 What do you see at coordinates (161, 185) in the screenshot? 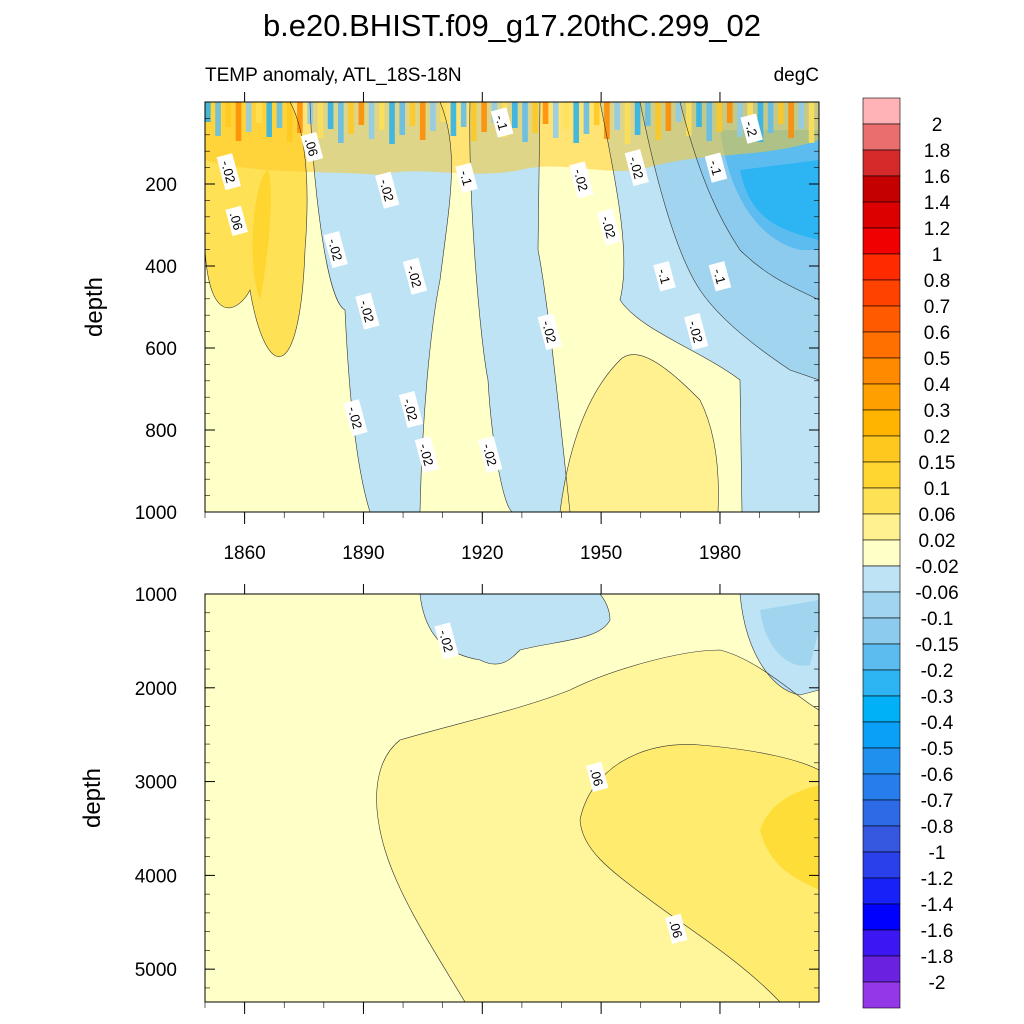
I see `y-tick-label: 200` at bounding box center [161, 185].